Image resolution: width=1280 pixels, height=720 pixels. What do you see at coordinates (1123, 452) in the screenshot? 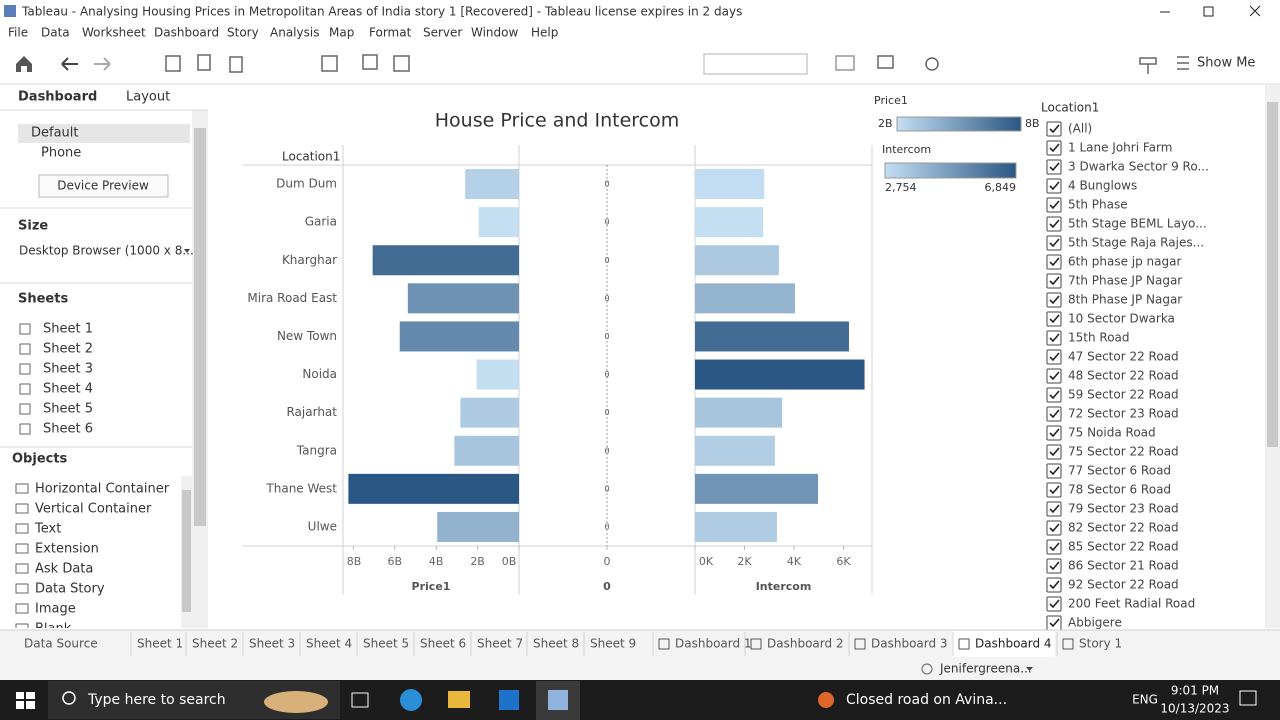
I see `filter-item: 75 Sector 22 Road` at bounding box center [1123, 452].